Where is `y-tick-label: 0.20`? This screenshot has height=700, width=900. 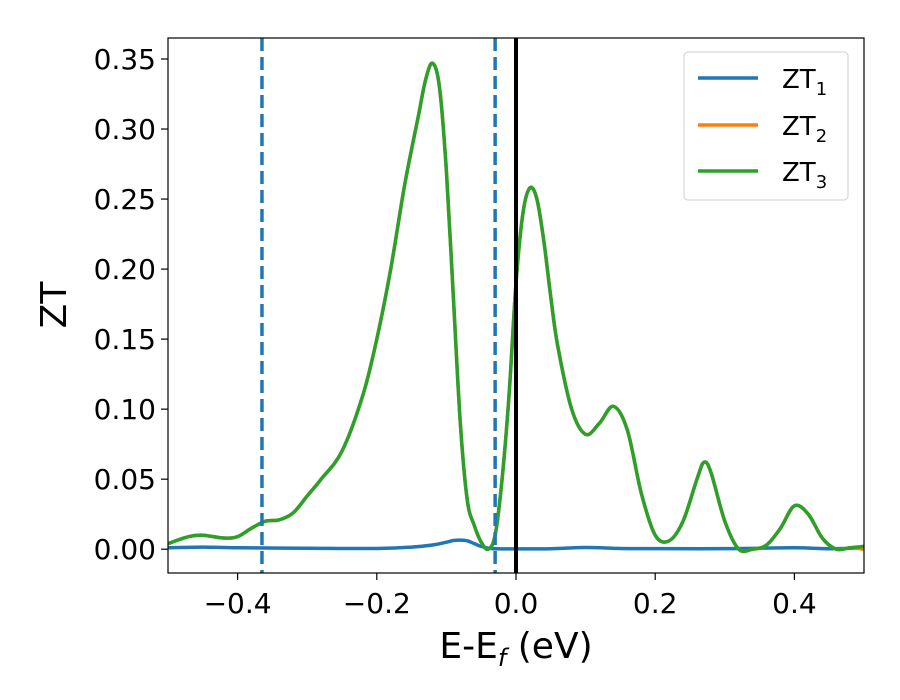 y-tick-label: 0.20 is located at coordinates (125, 269).